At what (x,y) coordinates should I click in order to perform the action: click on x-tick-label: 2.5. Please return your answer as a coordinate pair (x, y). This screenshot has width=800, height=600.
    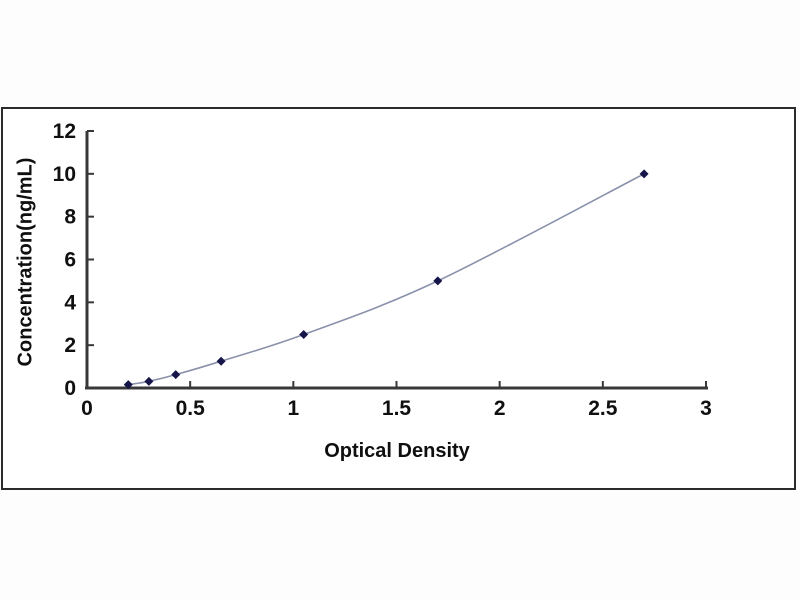
    Looking at the image, I should click on (603, 408).